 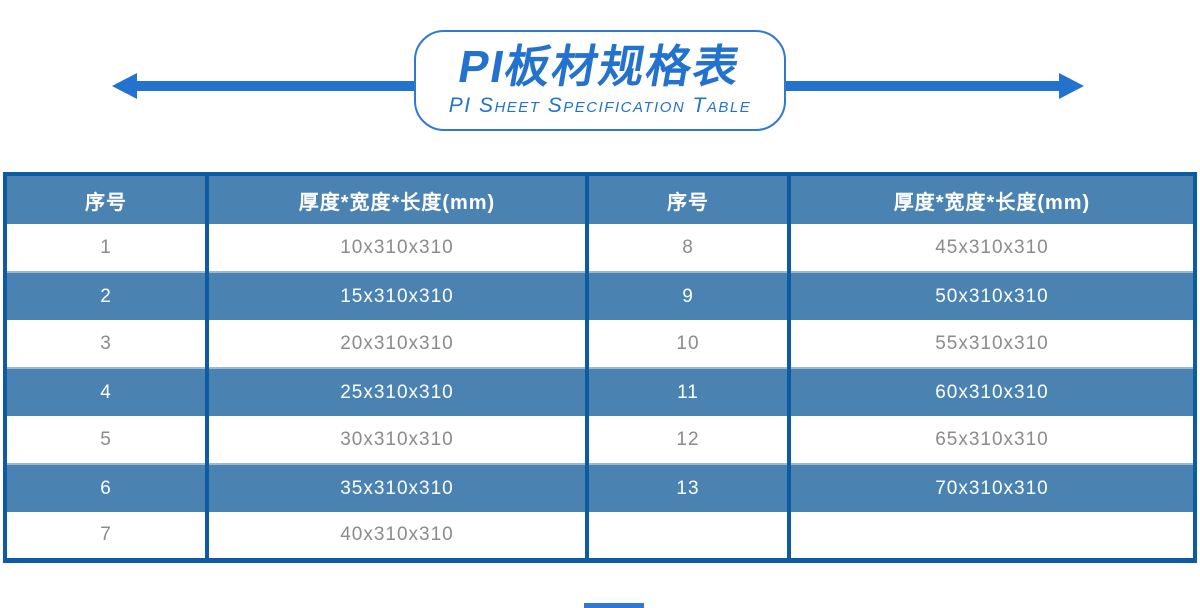 I want to click on left-arrow-icon, so click(x=124, y=86).